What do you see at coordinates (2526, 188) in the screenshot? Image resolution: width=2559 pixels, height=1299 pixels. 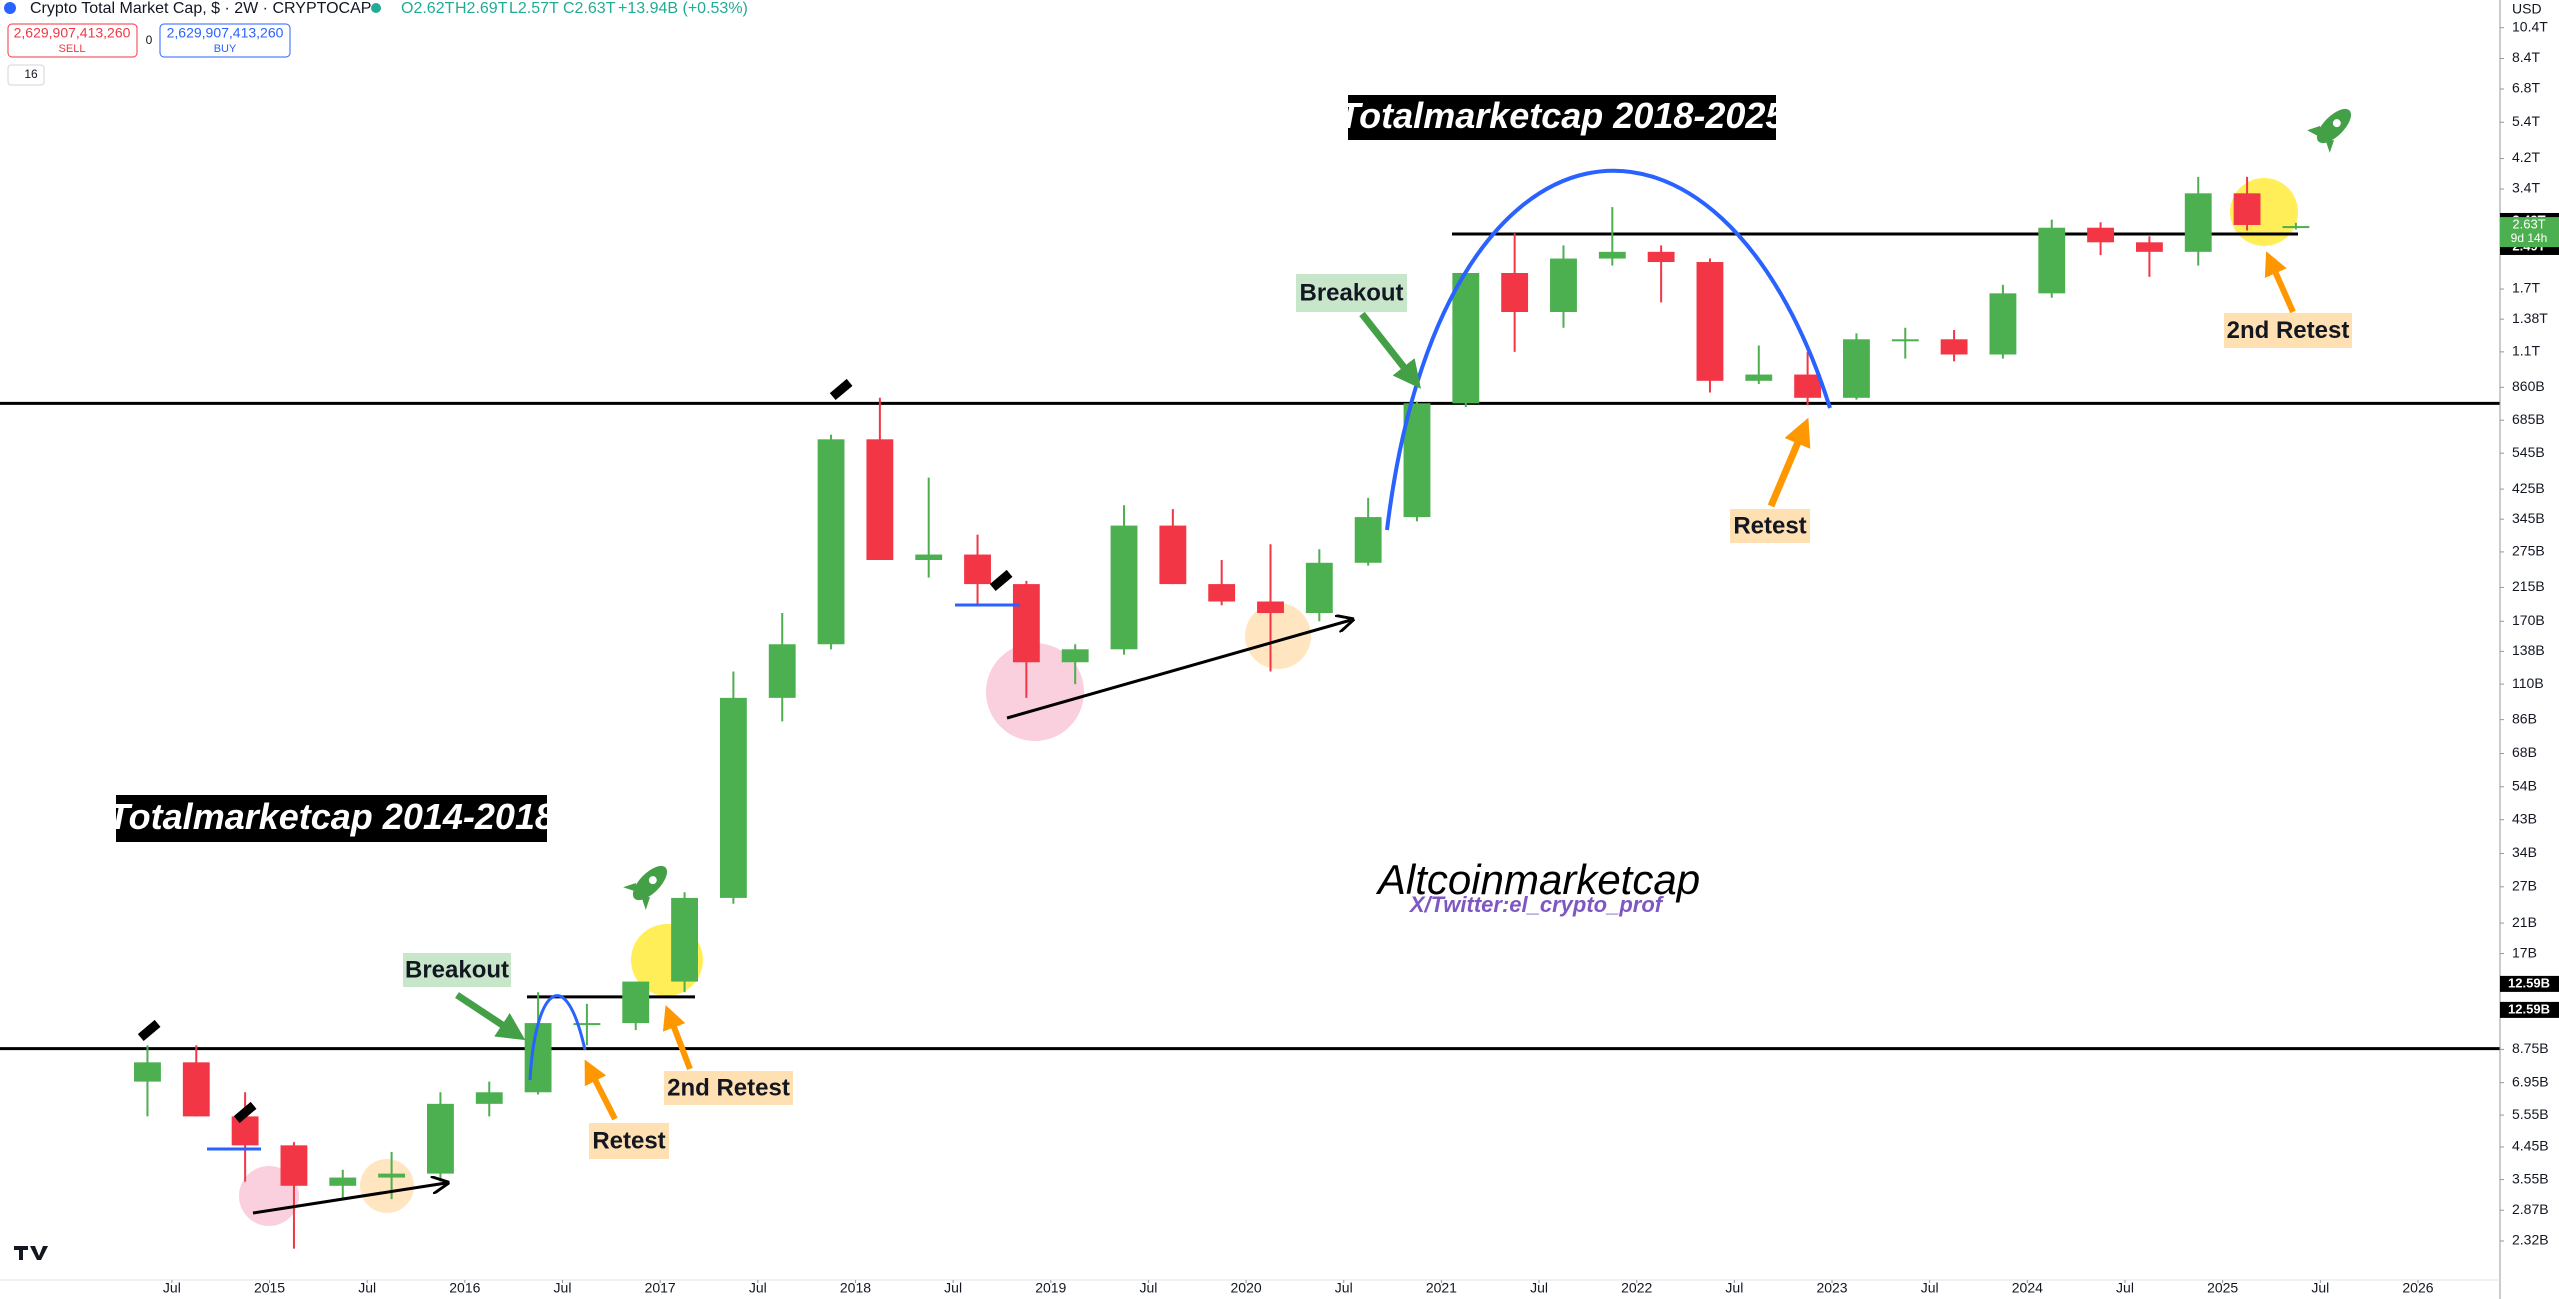 I see `y-tick-label: 3.4T` at bounding box center [2526, 188].